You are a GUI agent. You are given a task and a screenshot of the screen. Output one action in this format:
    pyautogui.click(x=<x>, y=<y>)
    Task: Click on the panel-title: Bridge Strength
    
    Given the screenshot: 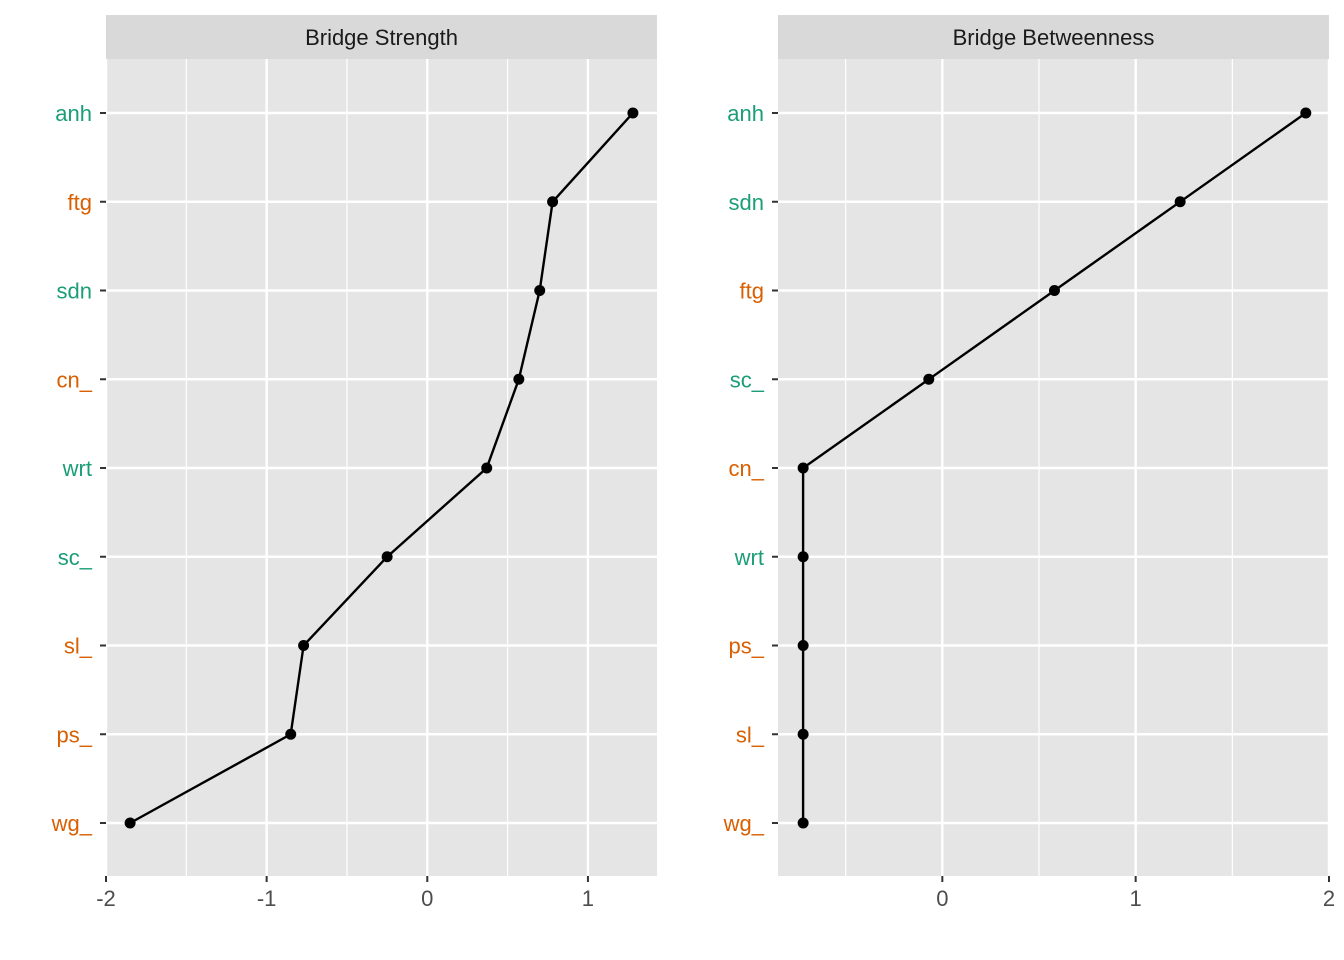 What is the action you would take?
    pyautogui.click(x=381, y=37)
    